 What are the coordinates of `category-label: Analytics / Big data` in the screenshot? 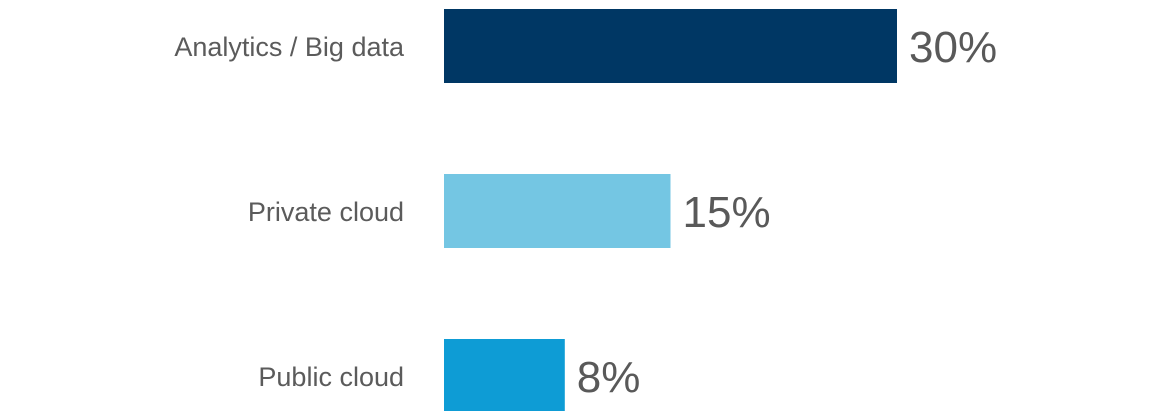 It's located at (289, 47).